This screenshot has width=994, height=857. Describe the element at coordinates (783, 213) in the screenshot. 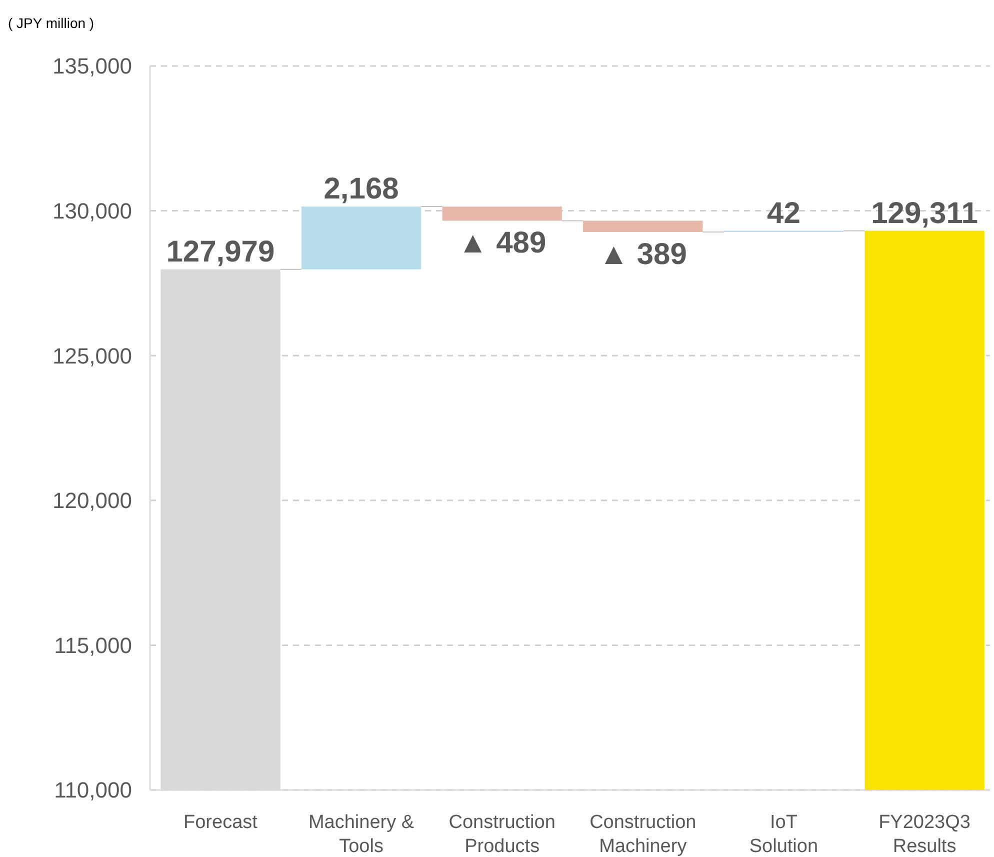

I see `data-label: 42` at that location.